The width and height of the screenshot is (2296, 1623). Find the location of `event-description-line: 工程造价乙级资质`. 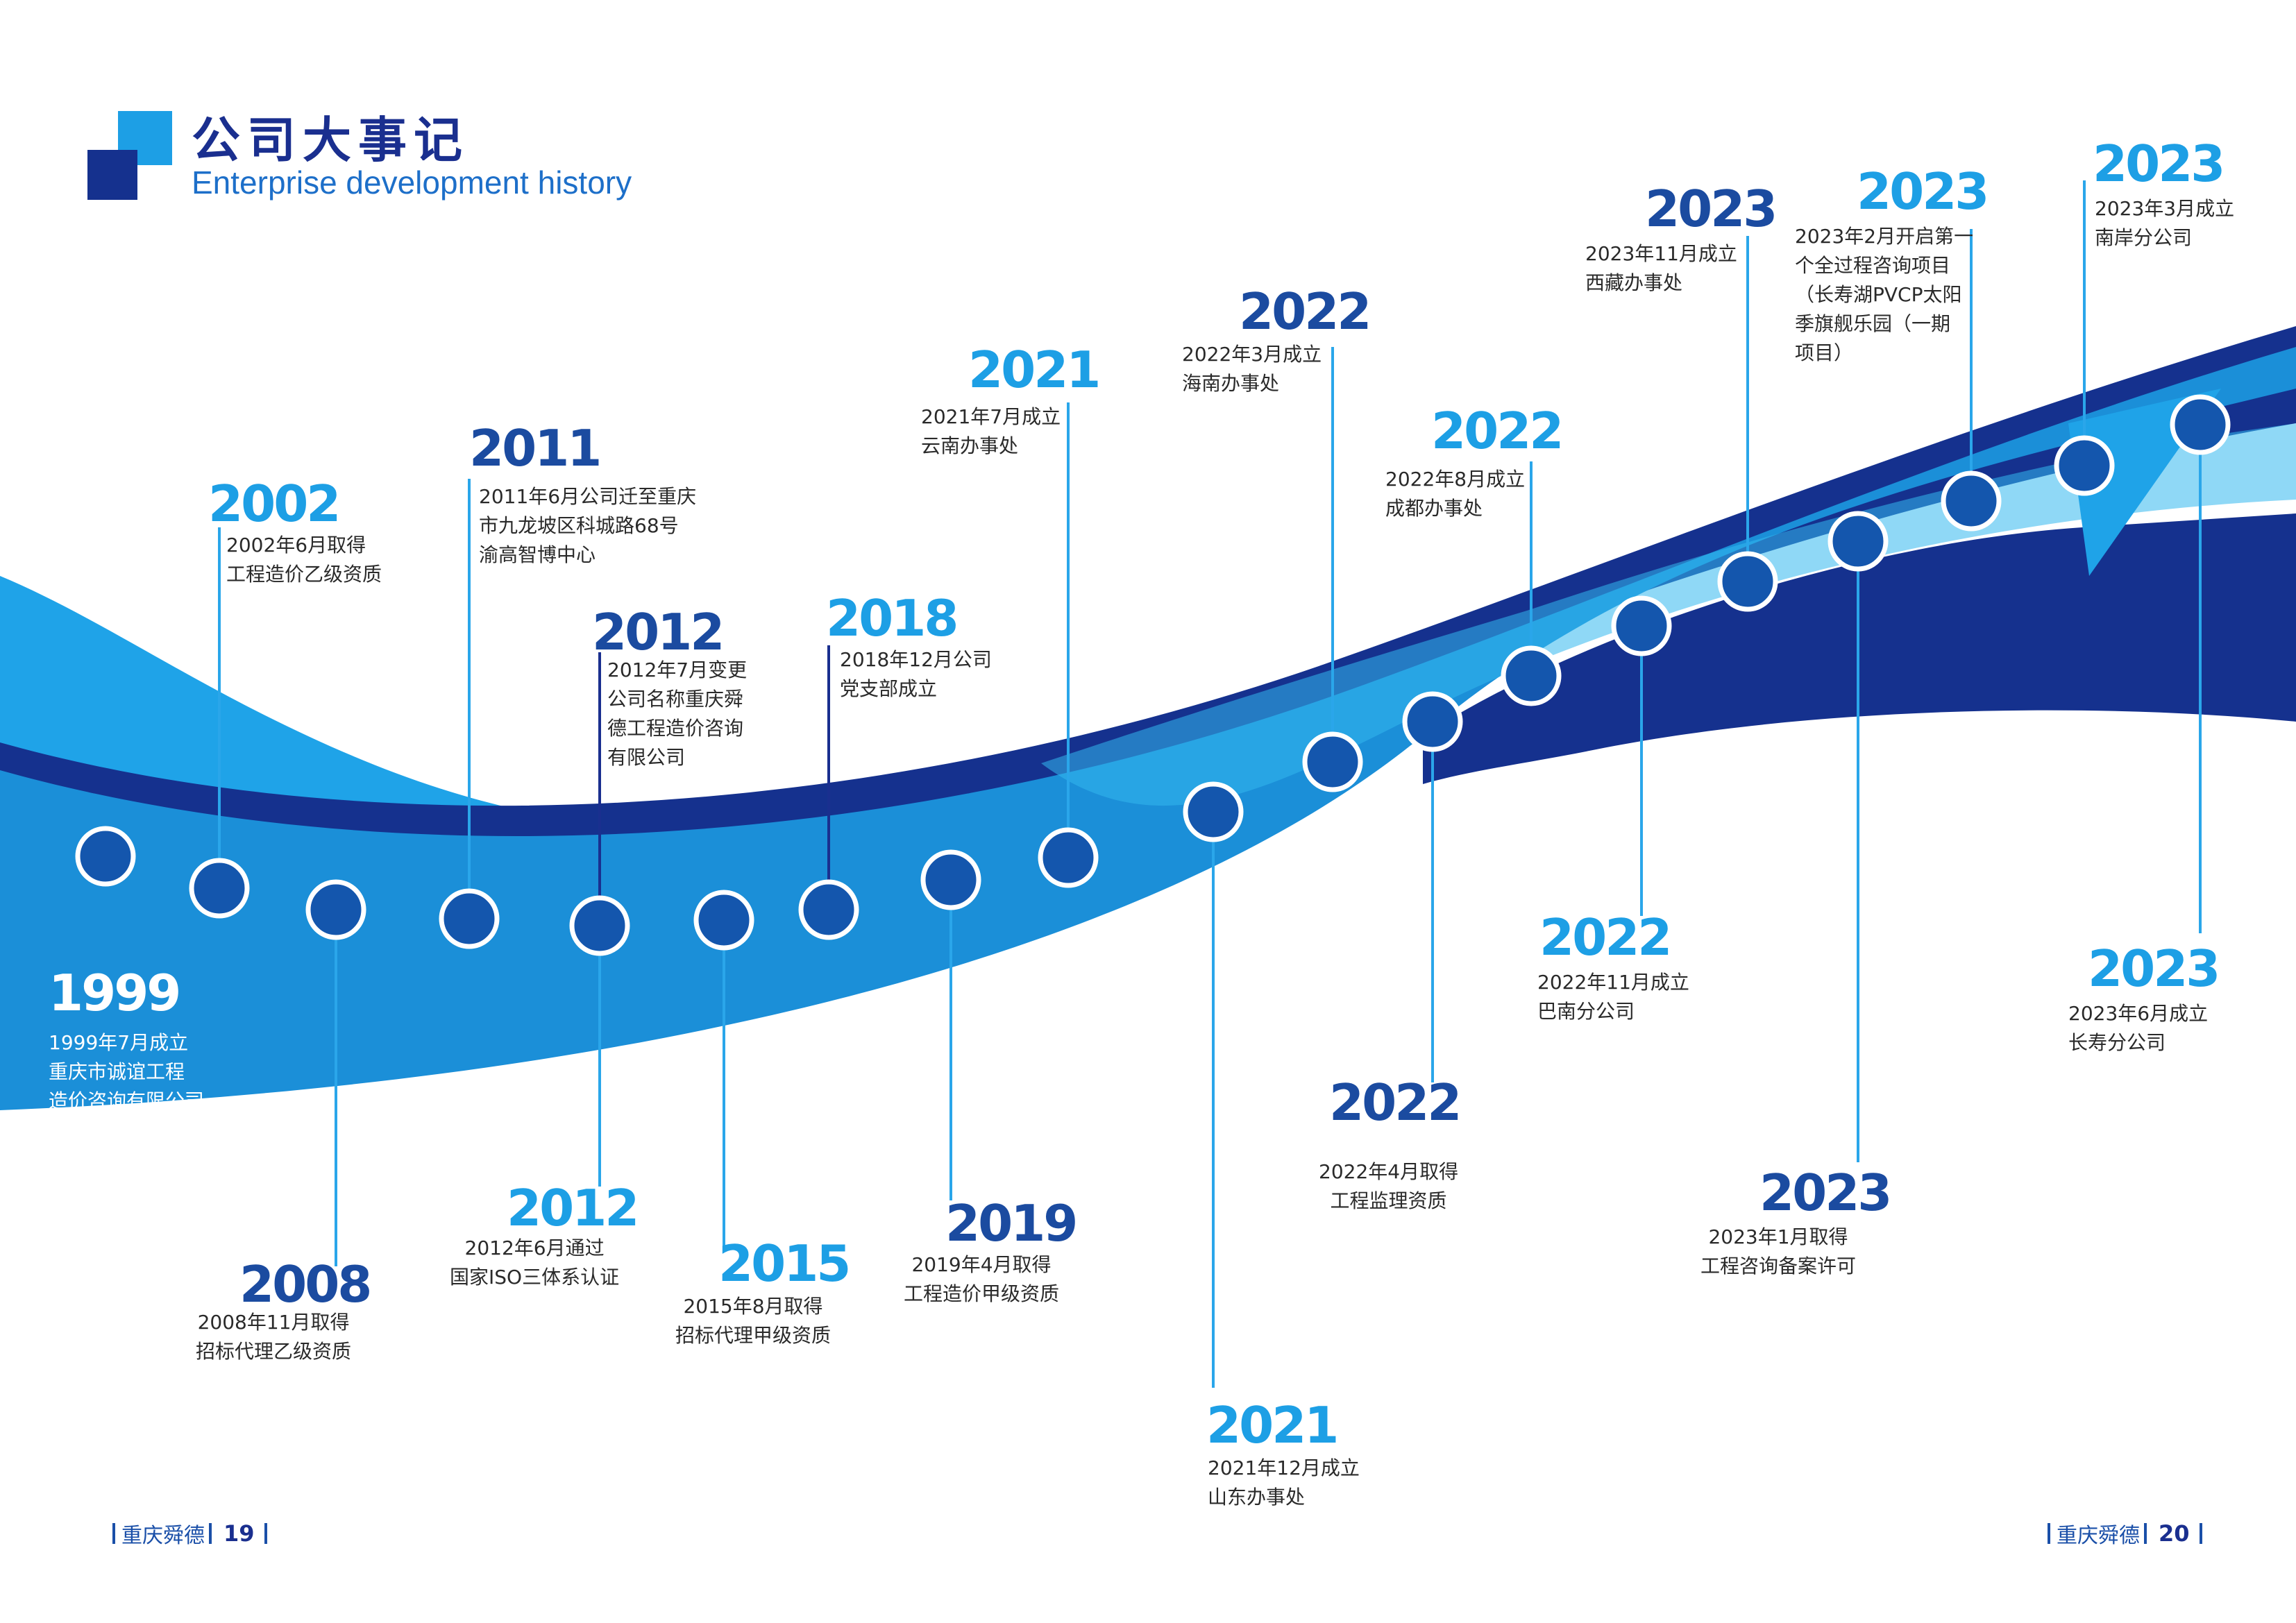

event-description-line: 工程造价乙级资质 is located at coordinates (304, 574).